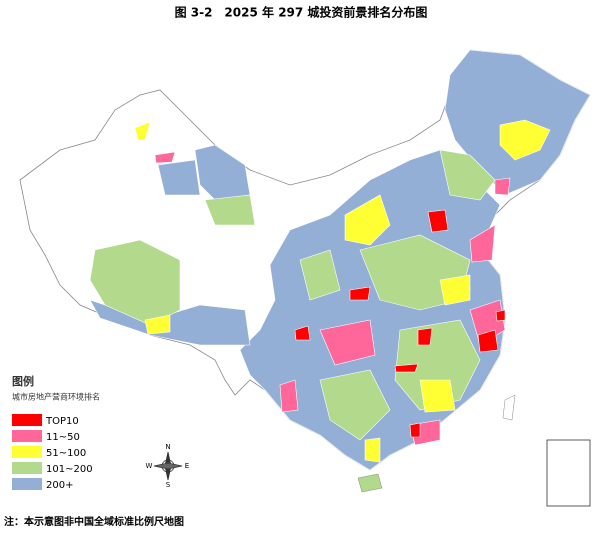 This screenshot has height=536, width=603. Describe the element at coordinates (149, 466) in the screenshot. I see `compass-label: W` at that location.